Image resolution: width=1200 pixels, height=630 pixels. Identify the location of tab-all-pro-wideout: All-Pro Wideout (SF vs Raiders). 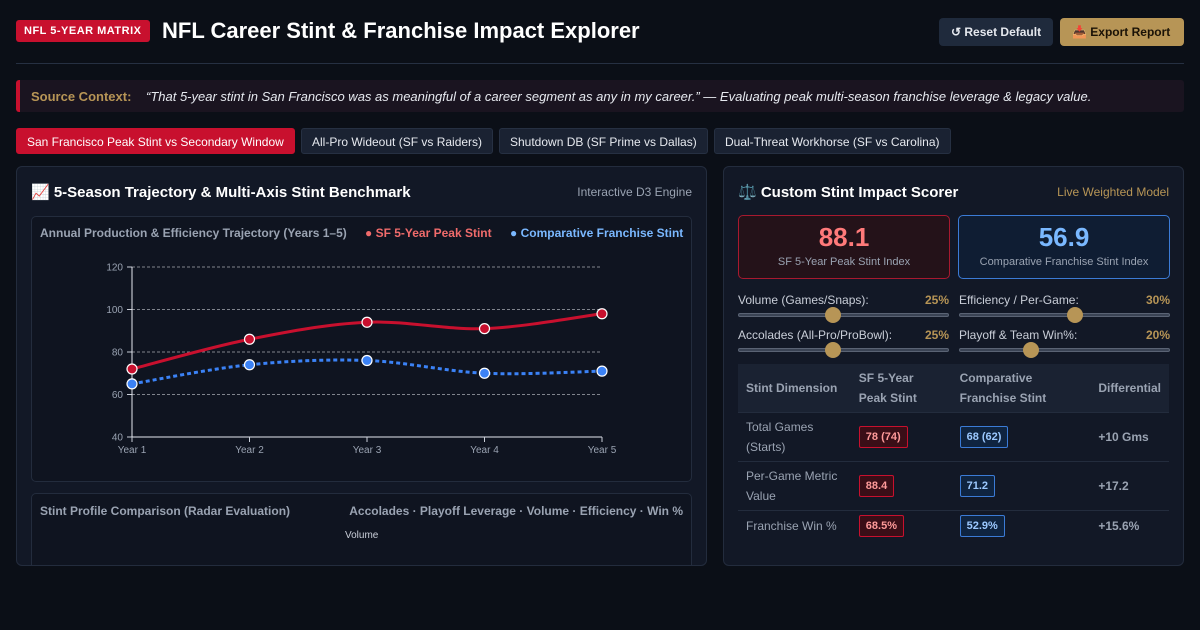
(397, 141).